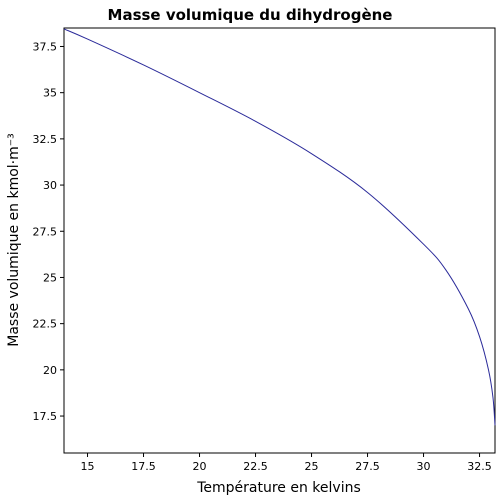 The height and width of the screenshot is (500, 500). Describe the element at coordinates (367, 466) in the screenshot. I see `x-tick-label: 27.5` at that location.